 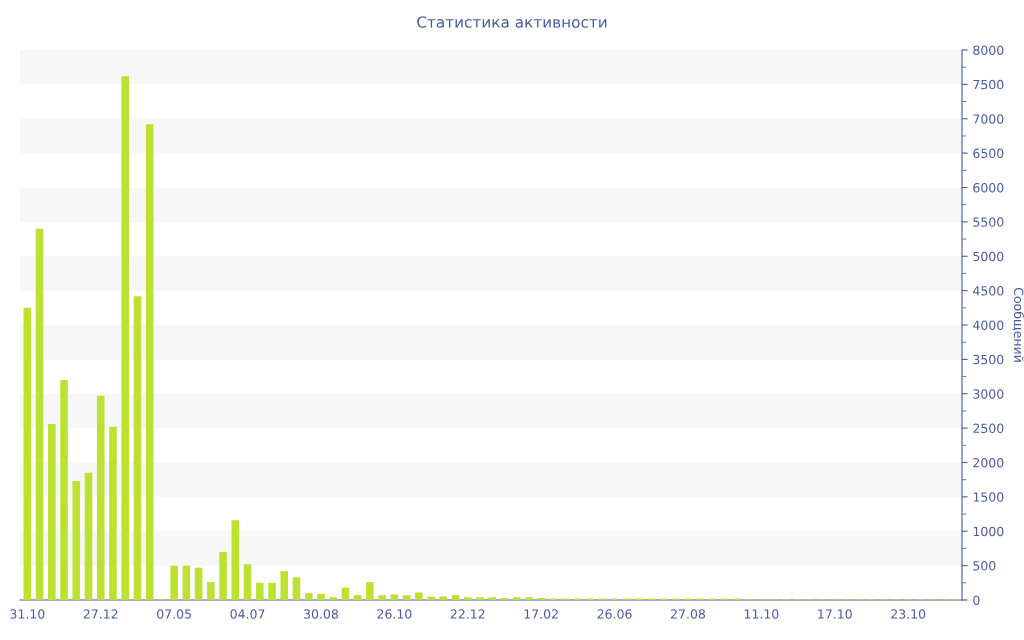 What do you see at coordinates (988, 153) in the screenshot?
I see `y-tick-label: 6500` at bounding box center [988, 153].